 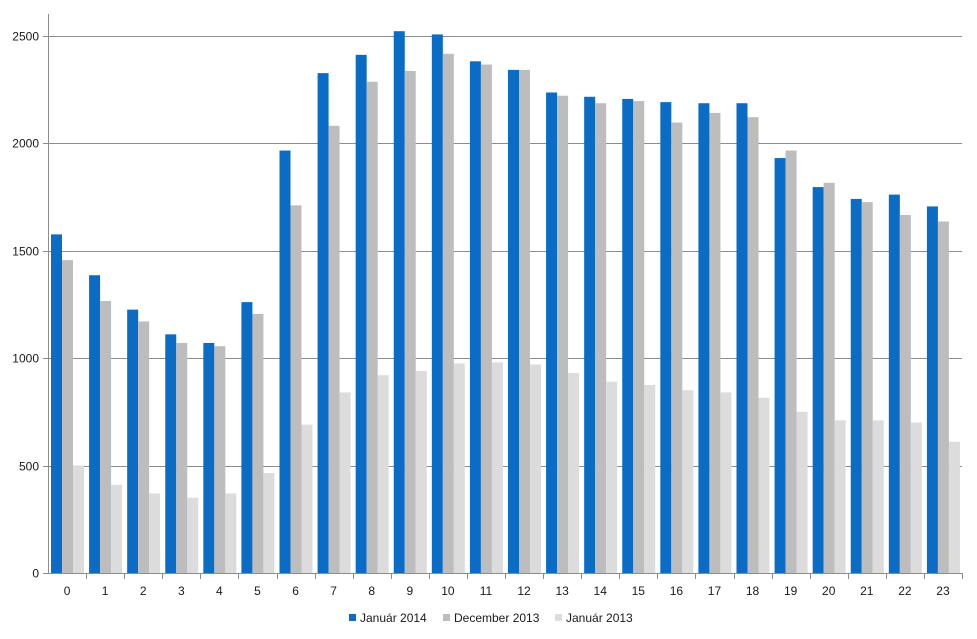 What do you see at coordinates (25, 144) in the screenshot?
I see `y-tick-label: 2000` at bounding box center [25, 144].